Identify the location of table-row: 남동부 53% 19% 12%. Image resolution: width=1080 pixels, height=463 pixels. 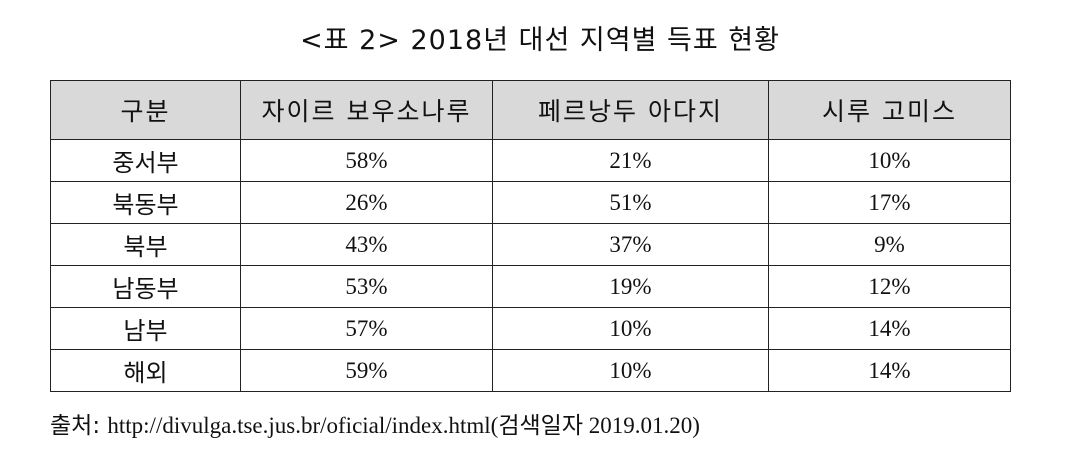
(530, 286).